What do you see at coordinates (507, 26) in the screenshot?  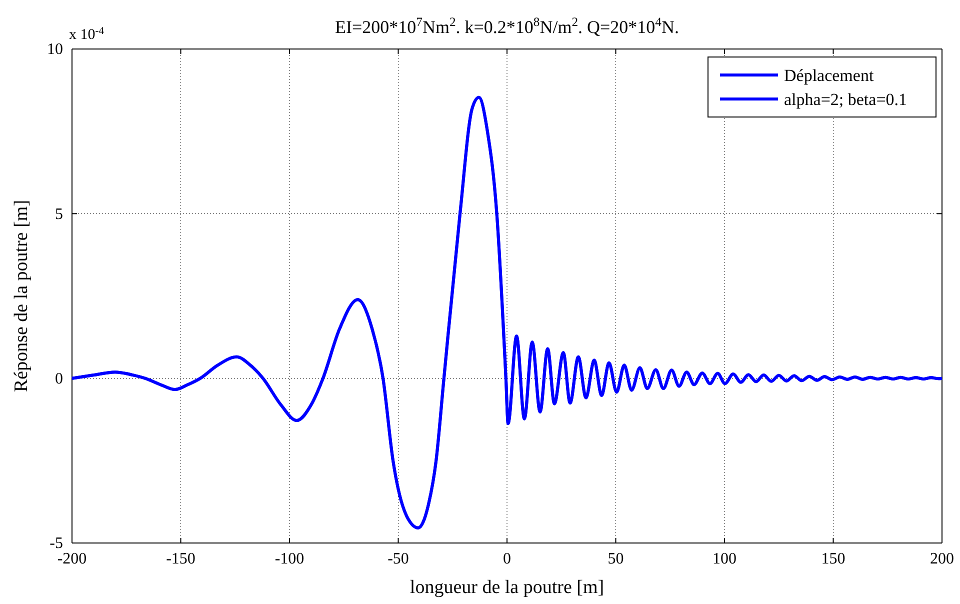 I see `chart-title: EI=200*10$^{7}$Nm$^{2}$. k=0.2*10$^{8}$N/m$^{2}$. Q=20*10$^{4}$N.` at bounding box center [507, 26].